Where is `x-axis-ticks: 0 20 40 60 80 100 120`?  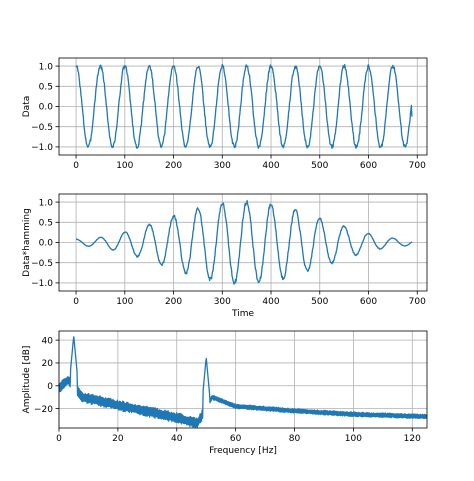 x-axis-ticks: 0 20 40 60 80 100 120 is located at coordinates (238, 436).